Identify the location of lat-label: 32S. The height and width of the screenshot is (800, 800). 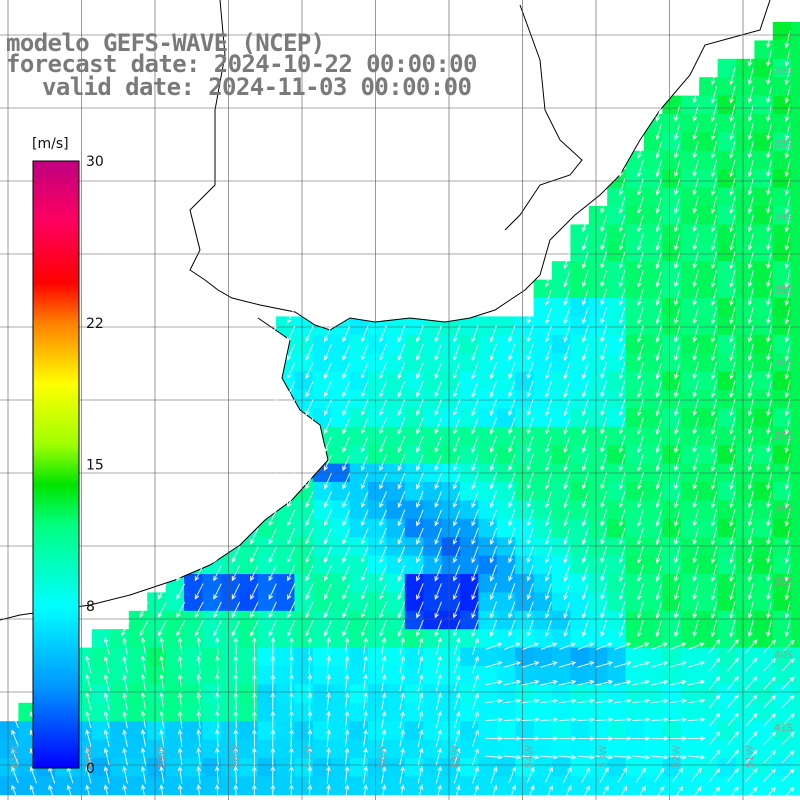
(783, 71).